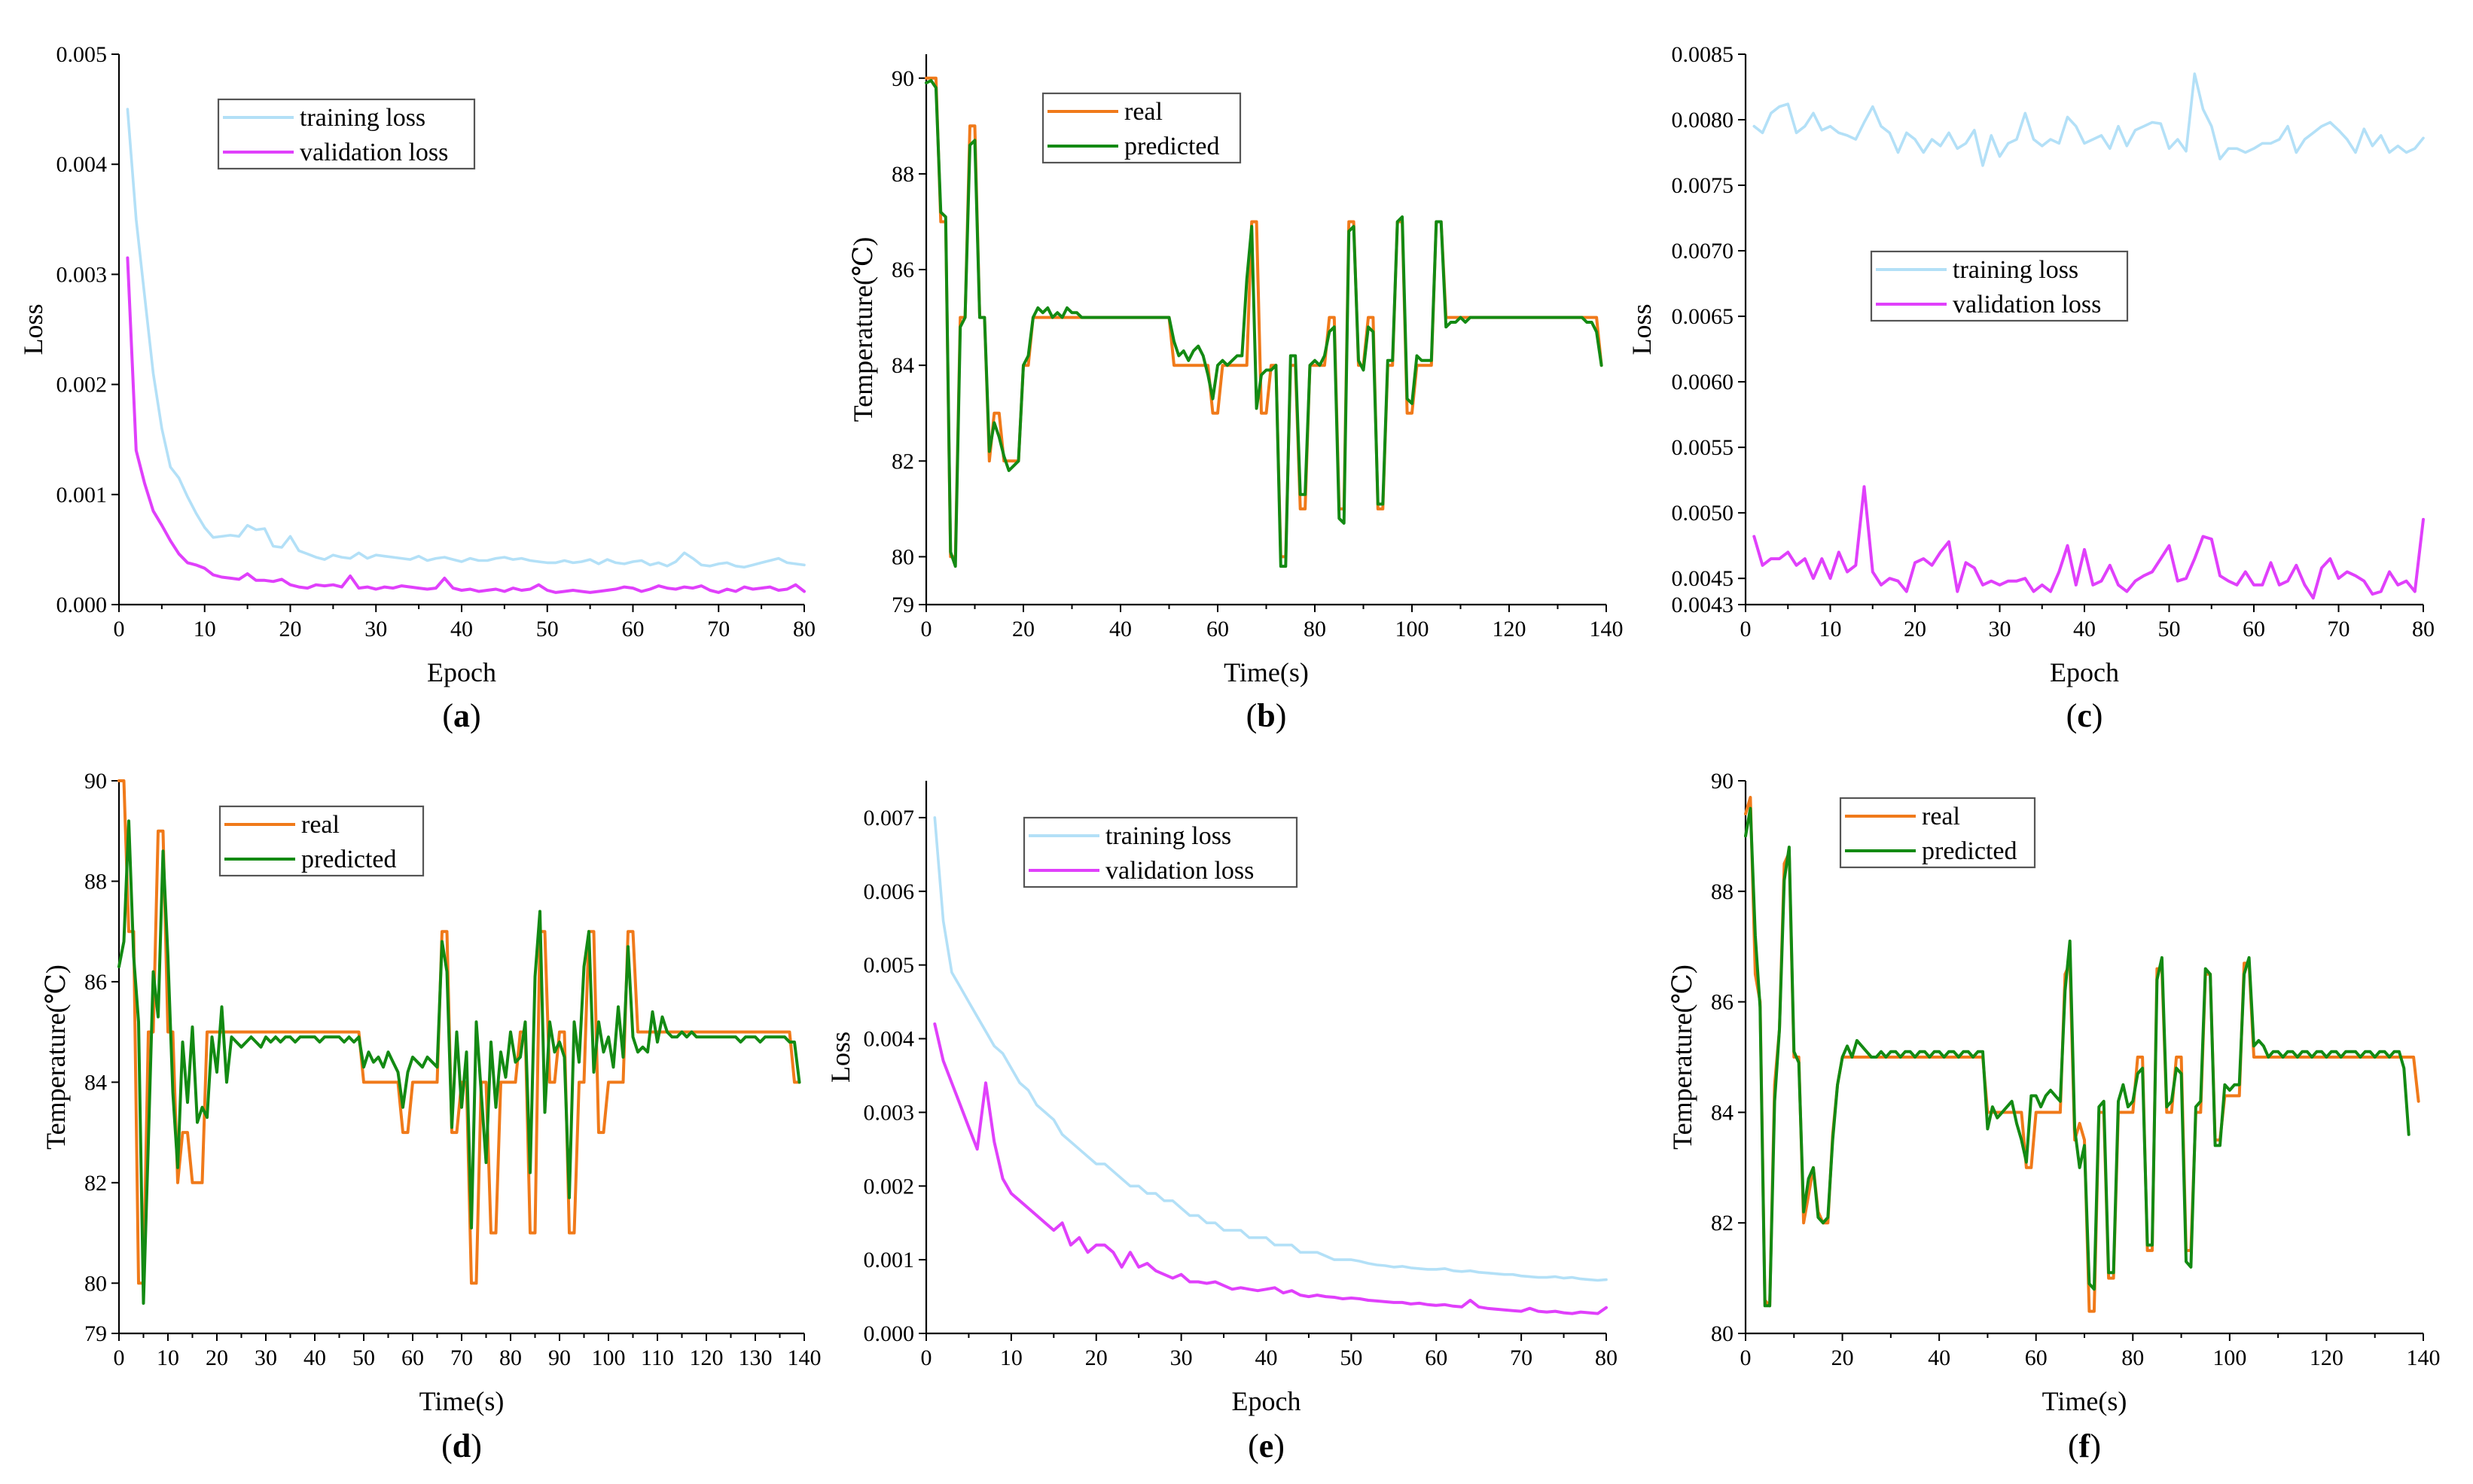 This screenshot has width=2473, height=1484. I want to click on x-tick-label: 130, so click(756, 1357).